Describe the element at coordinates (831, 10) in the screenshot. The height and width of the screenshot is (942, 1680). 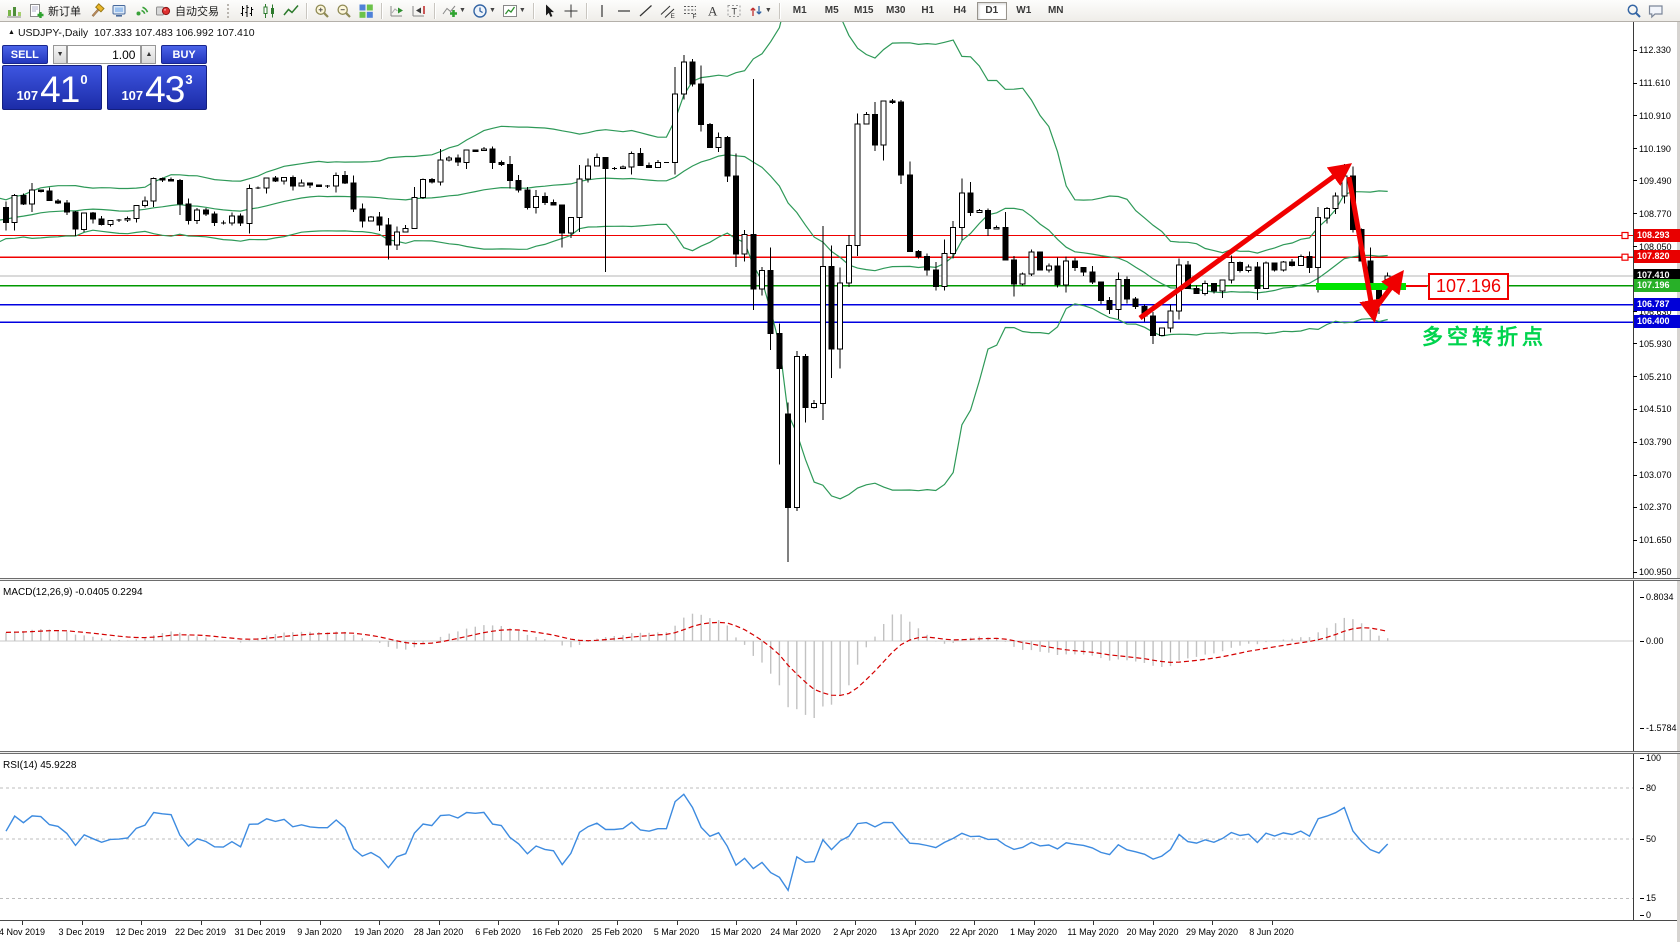
I see `timeframe-m5: M5` at that location.